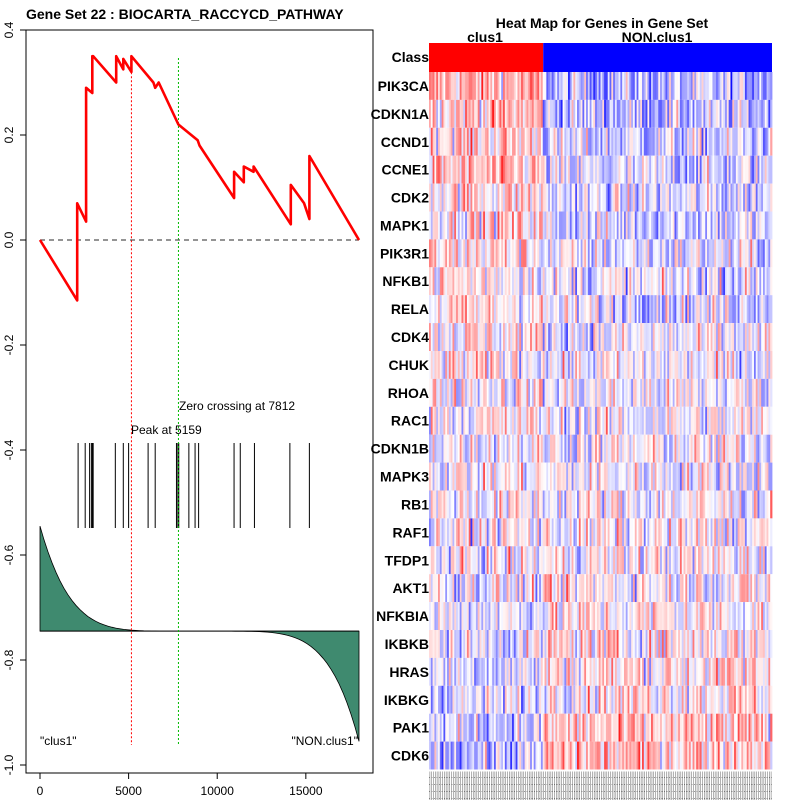  I want to click on gene-label: CDKN1B, so click(400, 449).